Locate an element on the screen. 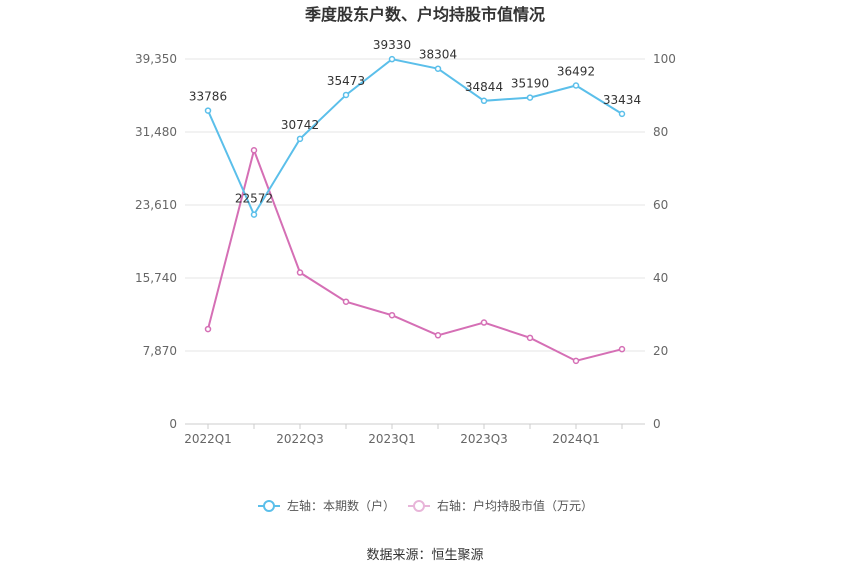  data-label: 33434 is located at coordinates (622, 100).